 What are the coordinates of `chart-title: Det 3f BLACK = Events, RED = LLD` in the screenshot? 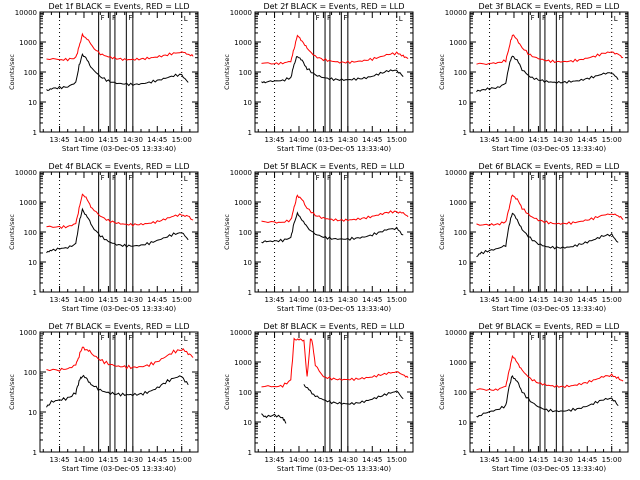 It's located at (548, 6).